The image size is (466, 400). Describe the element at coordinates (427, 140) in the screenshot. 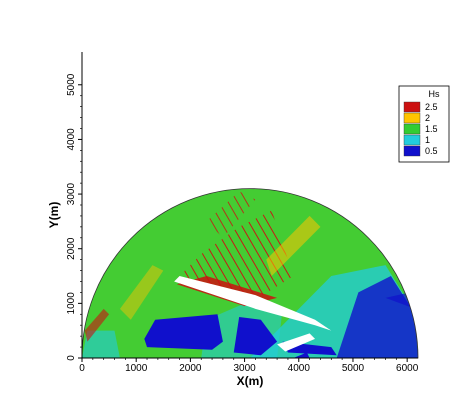

I see `legend-label: 1` at that location.